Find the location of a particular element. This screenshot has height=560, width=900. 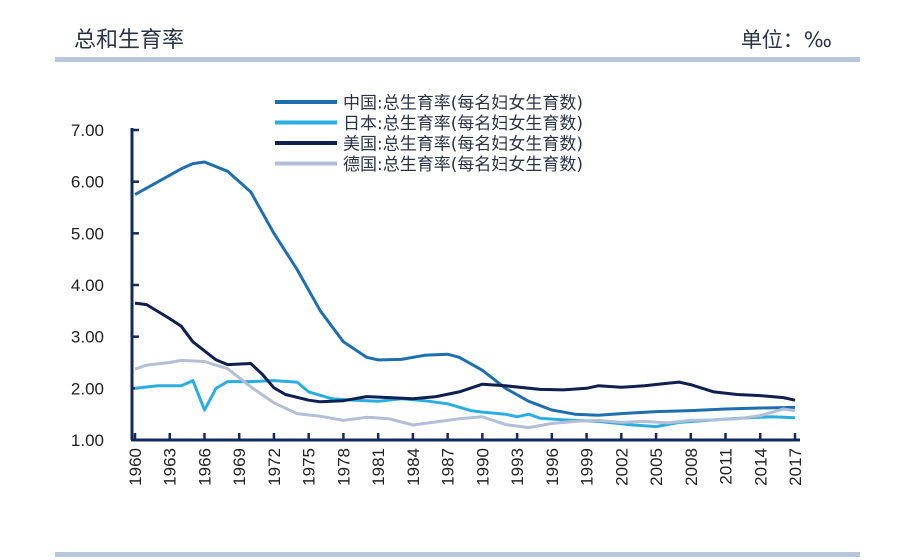

x-tick-label: 2002 is located at coordinates (621, 467).